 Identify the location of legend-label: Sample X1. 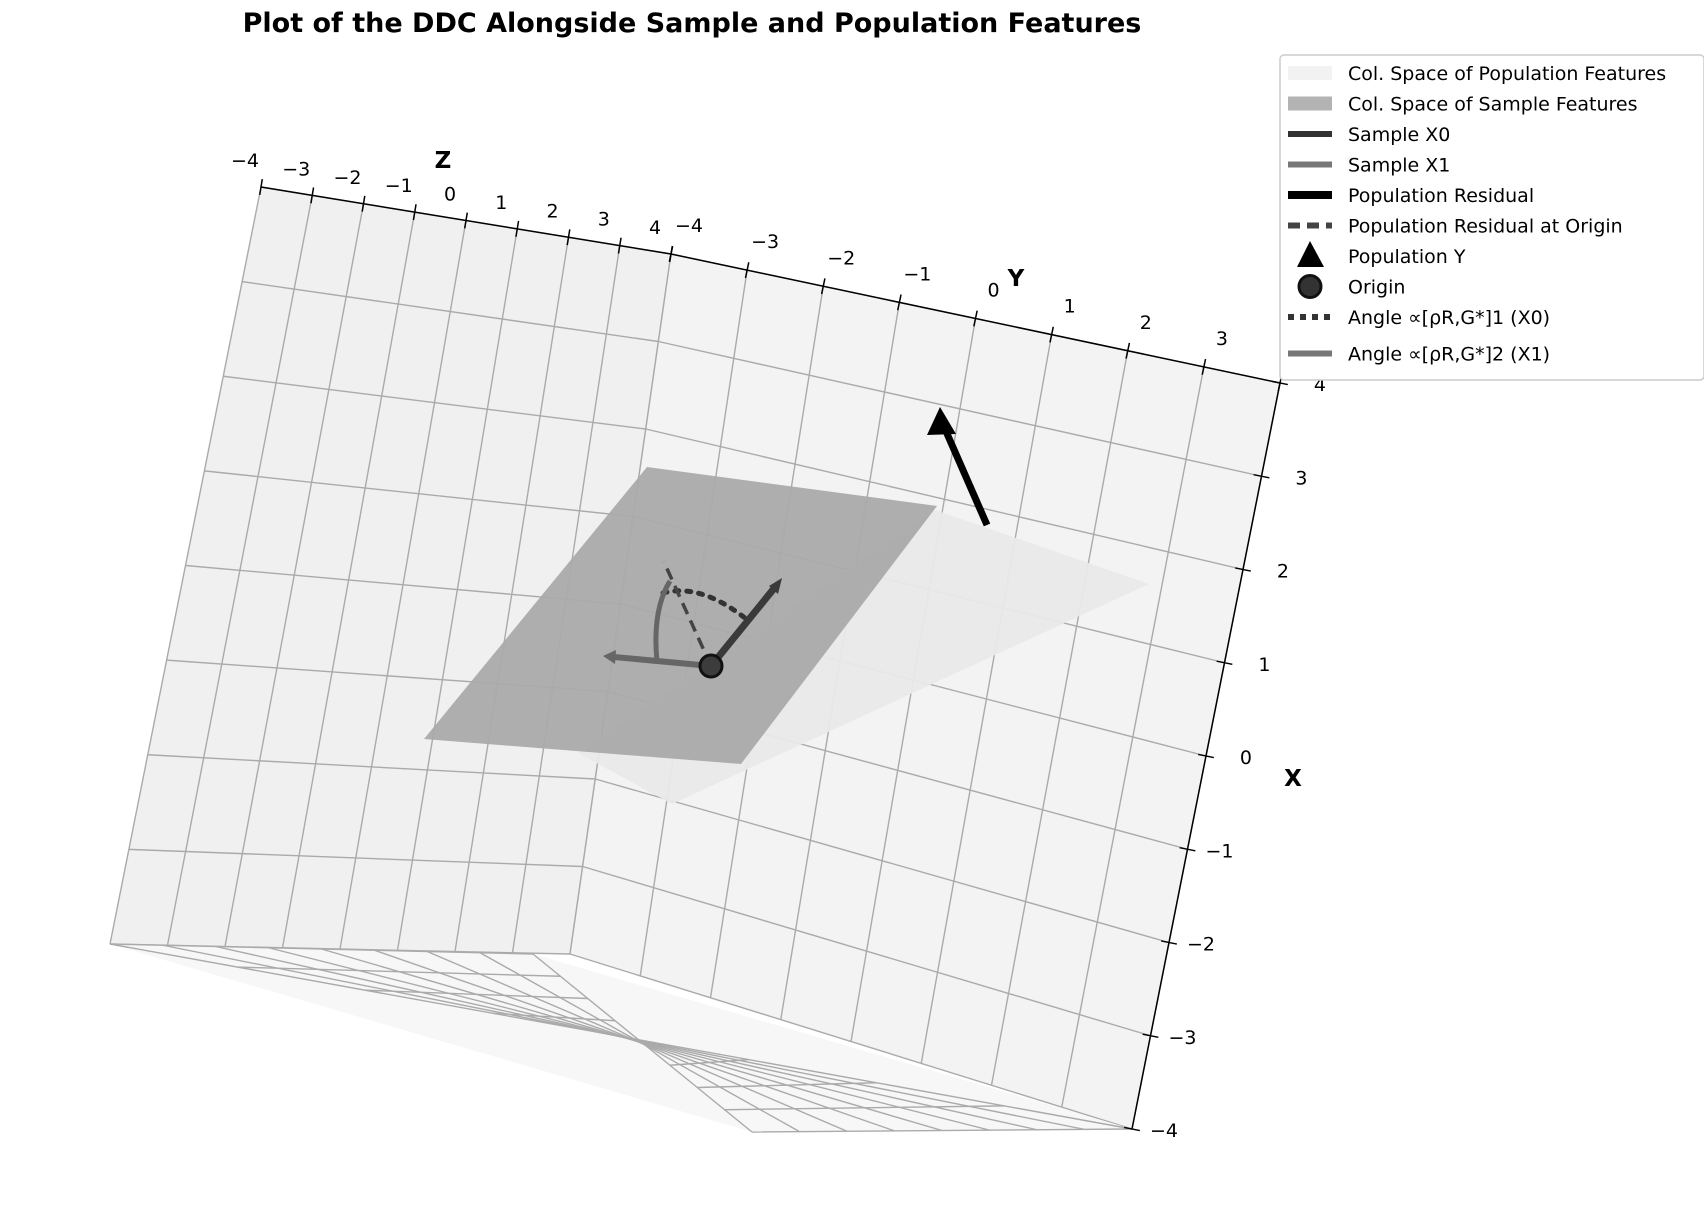
(1399, 166).